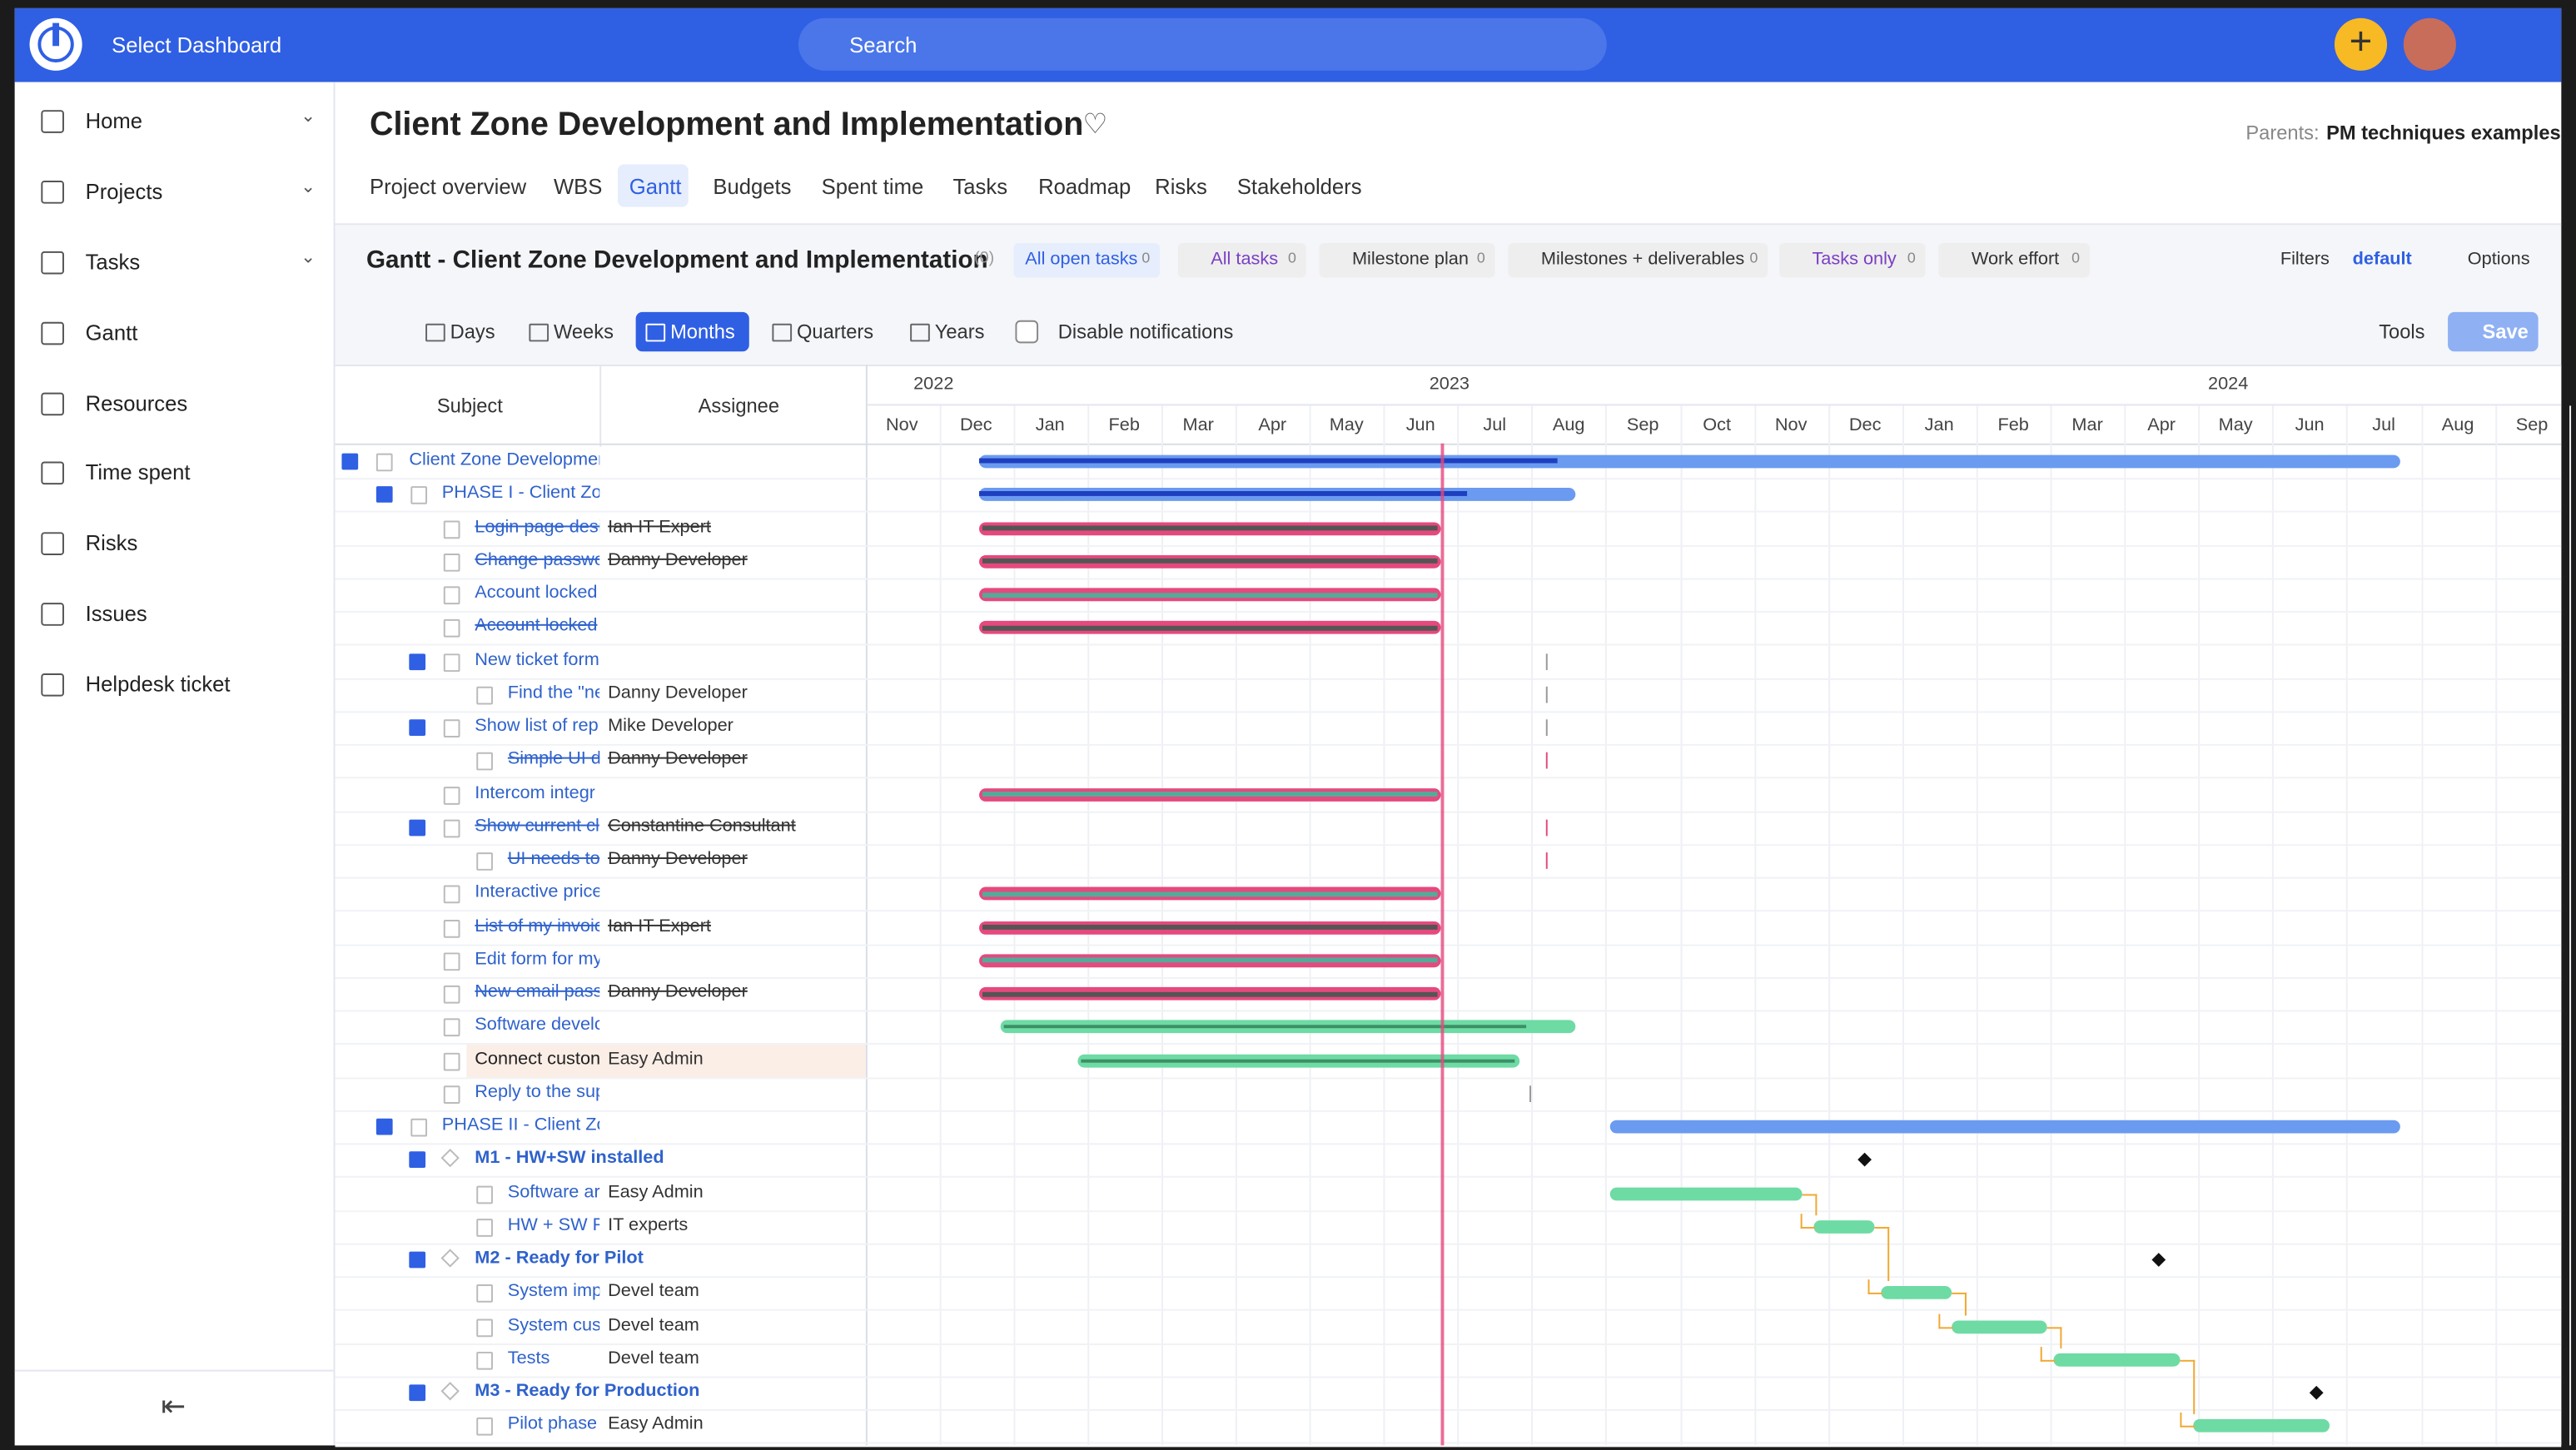  Describe the element at coordinates (578, 186) in the screenshot. I see `tab: WBS` at that location.